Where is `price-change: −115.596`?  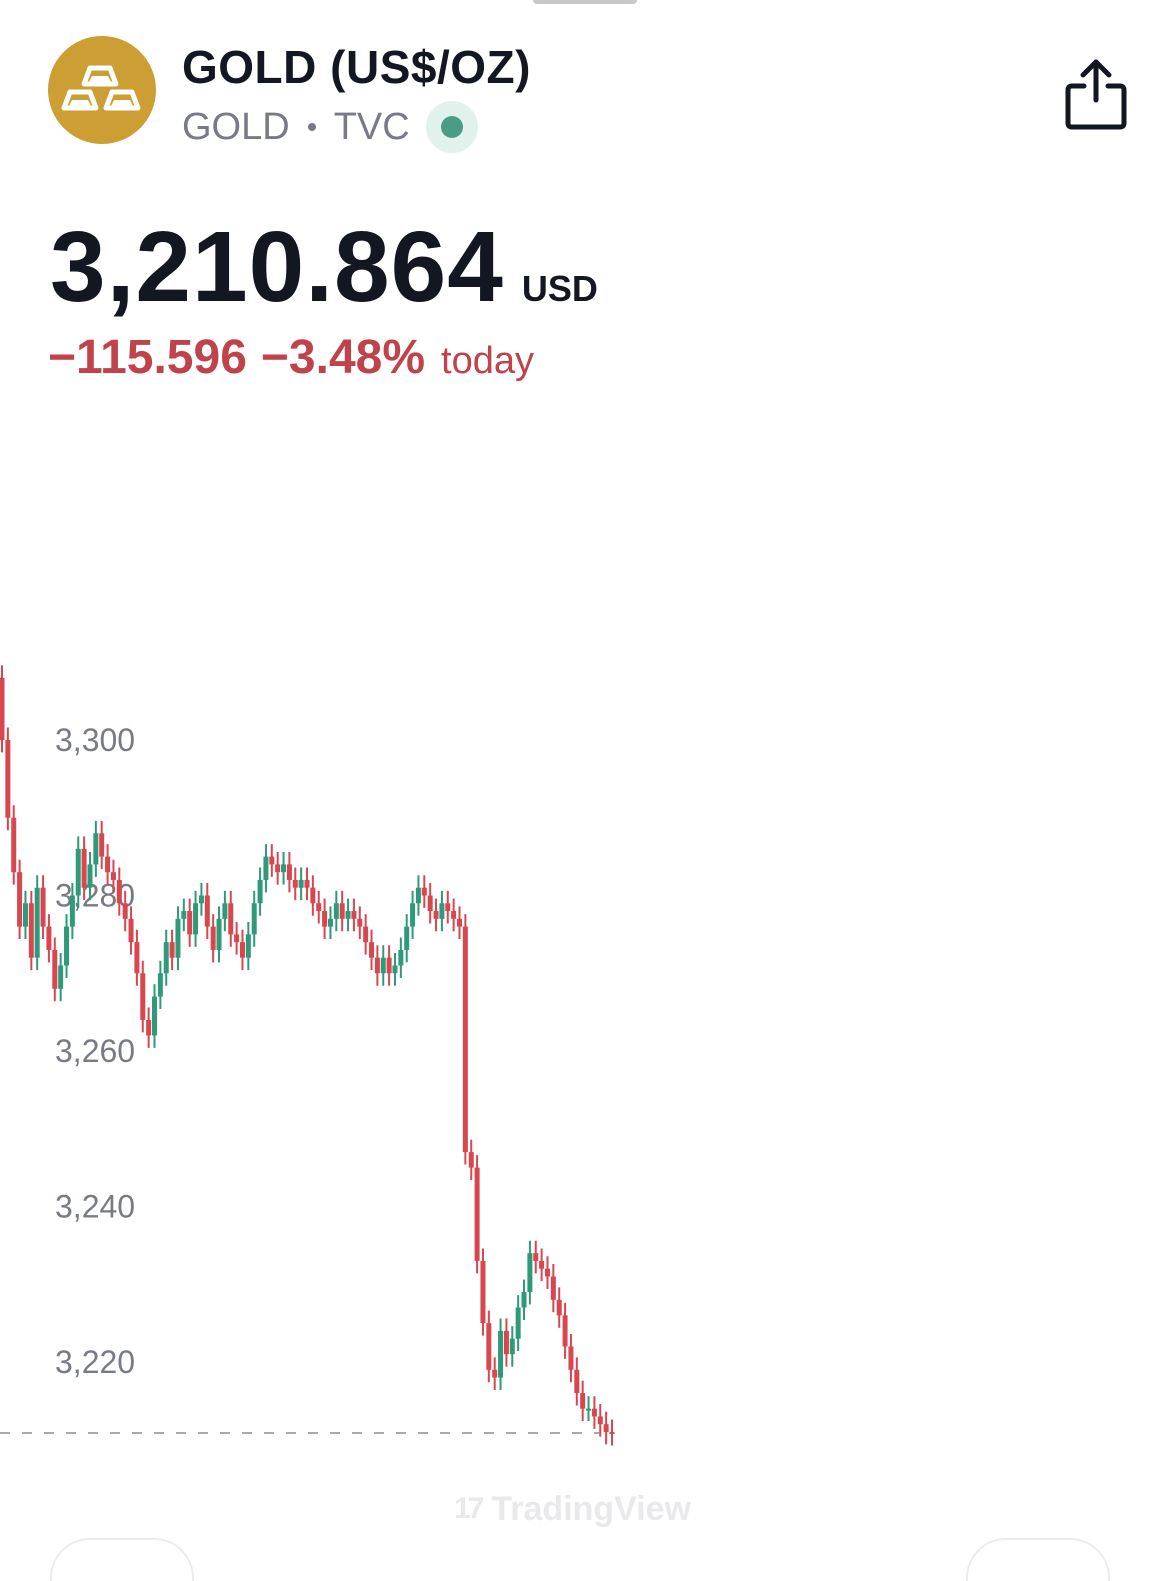 price-change: −115.596 is located at coordinates (147, 357).